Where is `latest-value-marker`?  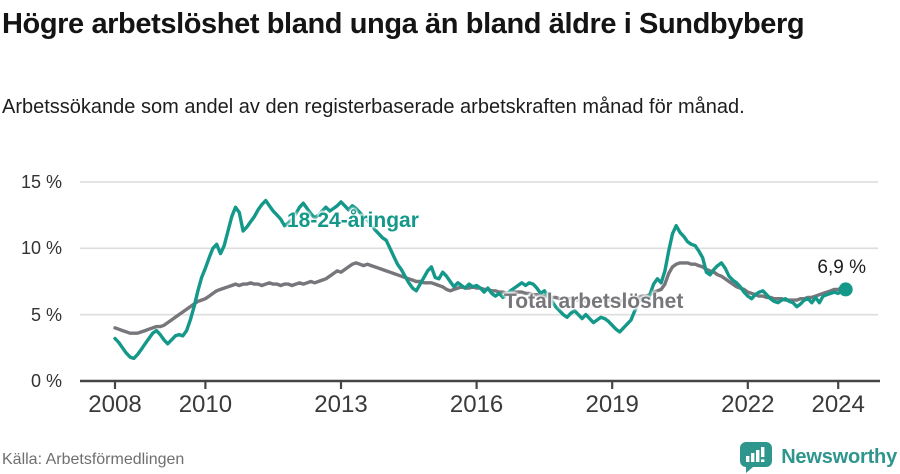 latest-value-marker is located at coordinates (845, 289).